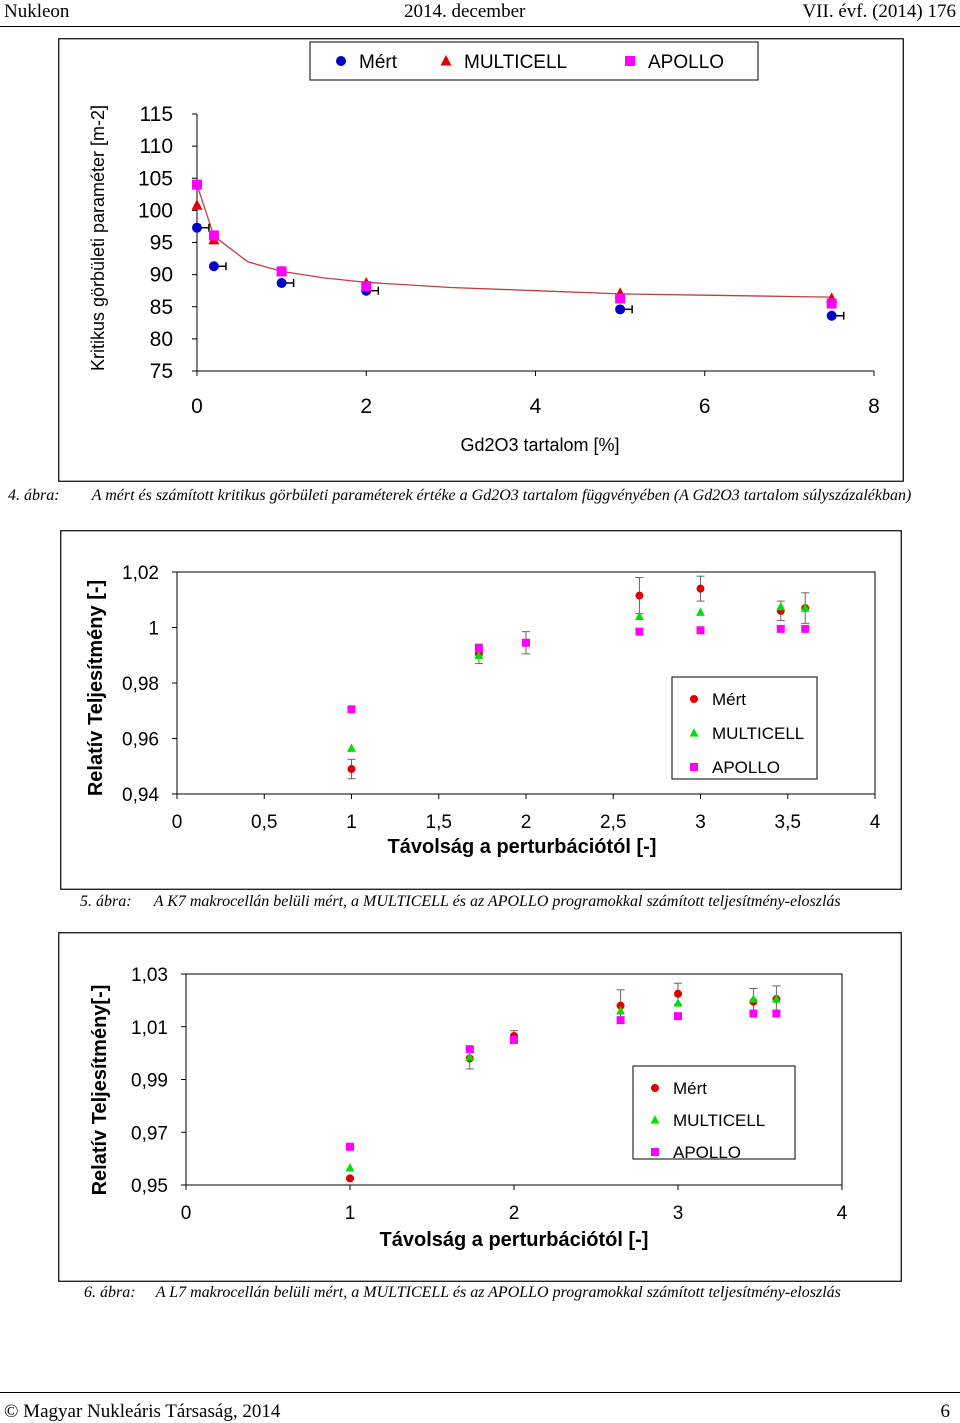 This screenshot has height=1423, width=960. Describe the element at coordinates (161, 307) in the screenshot. I see `y-tick-label: 85` at that location.